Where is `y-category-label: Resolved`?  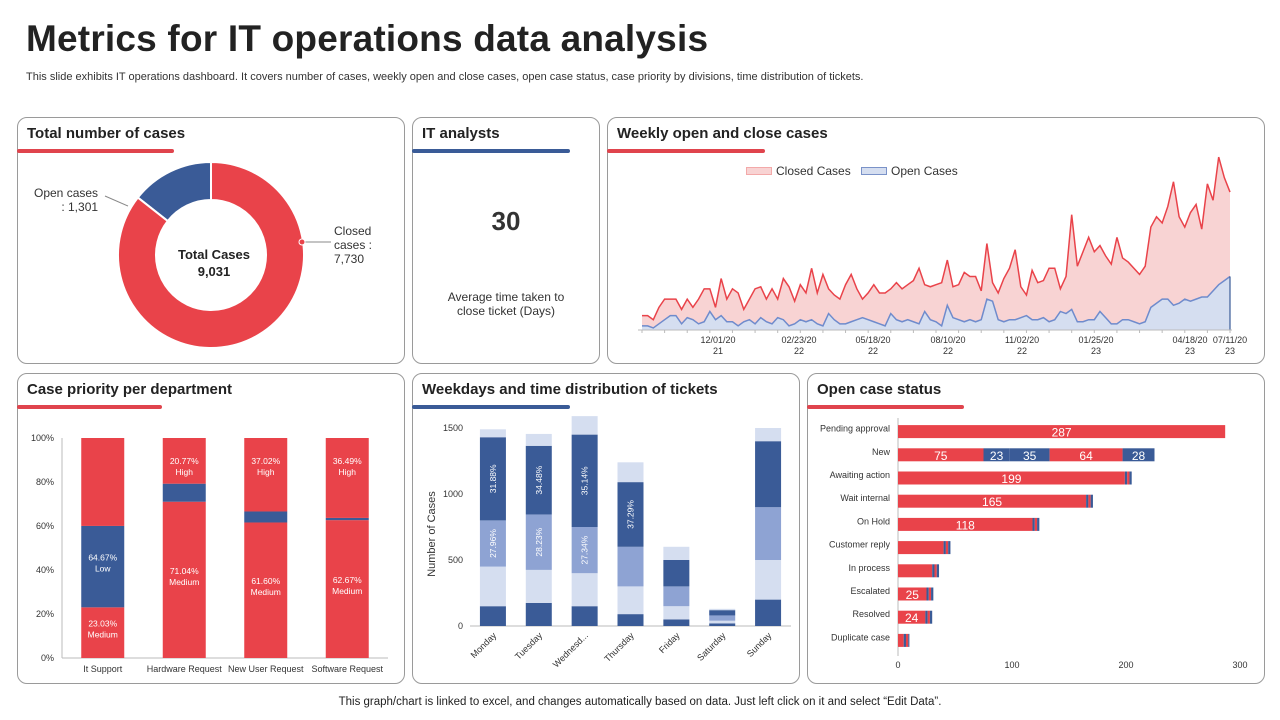 y-category-label: Resolved is located at coordinates (871, 614).